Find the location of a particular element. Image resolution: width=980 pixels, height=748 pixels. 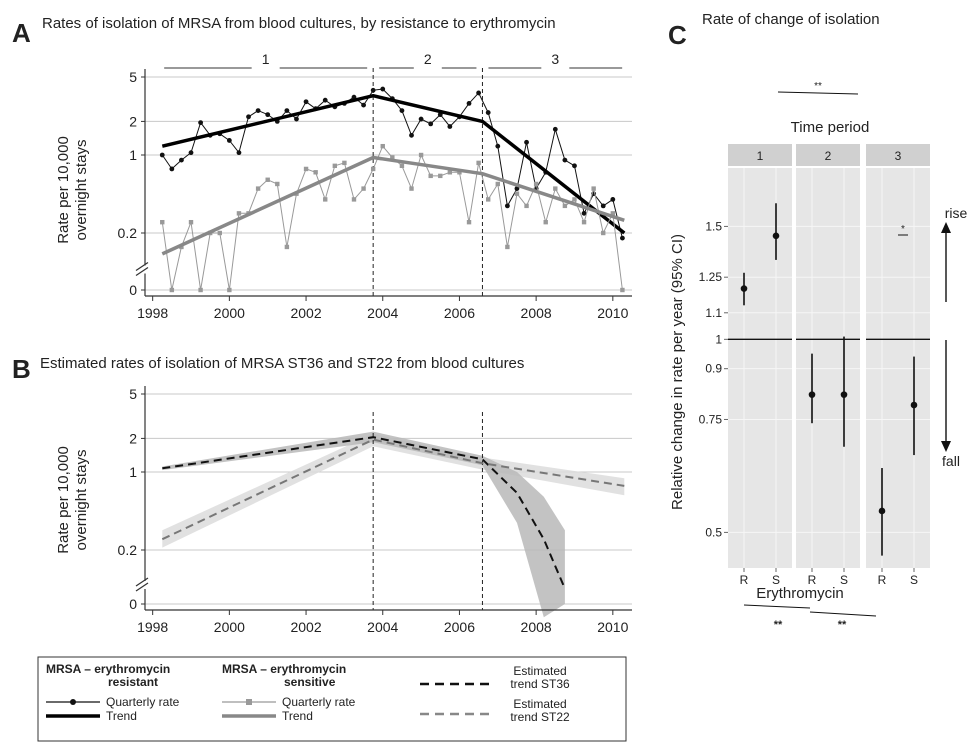

legend-st22-label-1: Estimated is located at coordinates (539, 704).